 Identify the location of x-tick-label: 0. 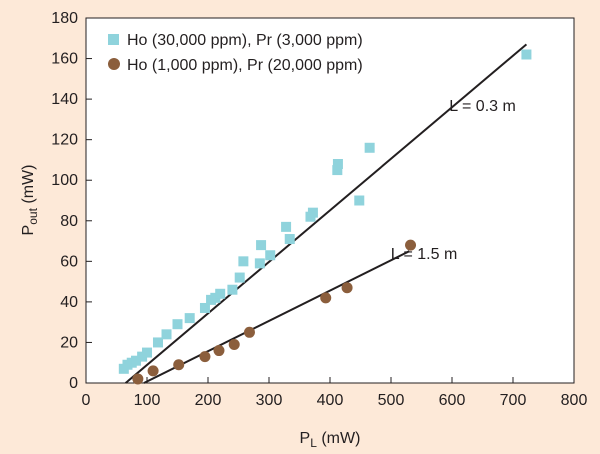
(86, 400).